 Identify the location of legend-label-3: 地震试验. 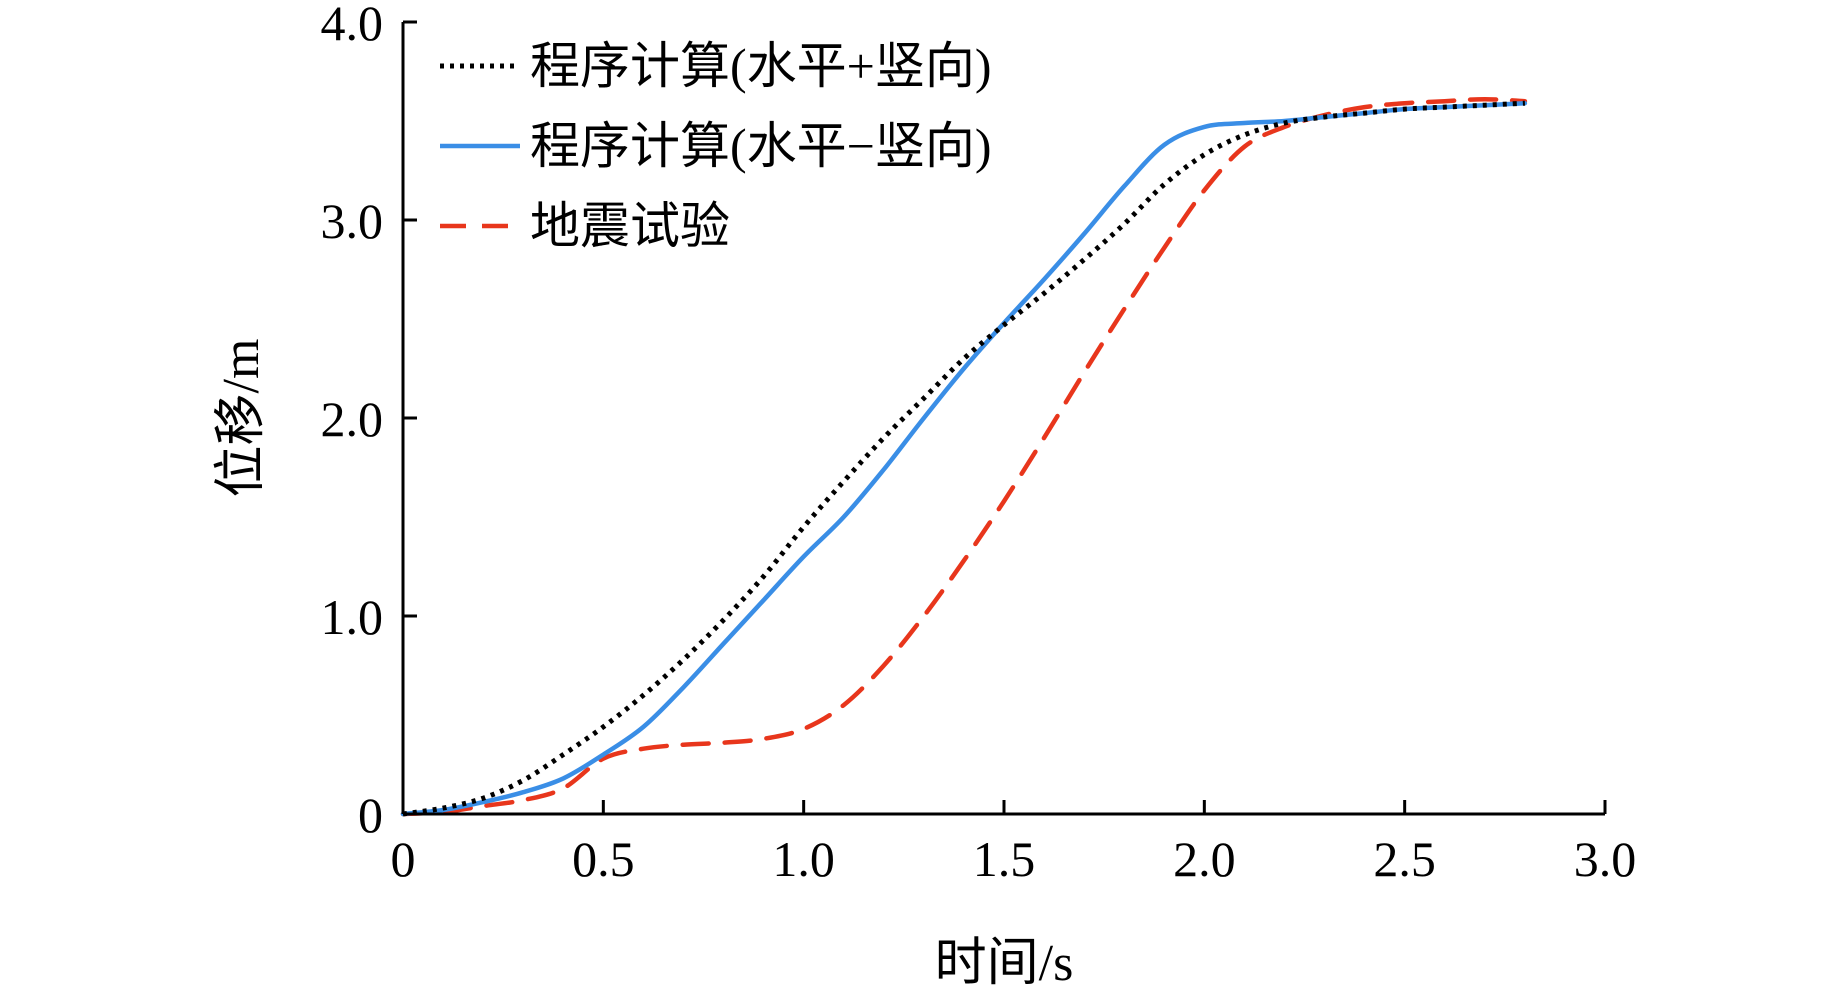
(630, 226).